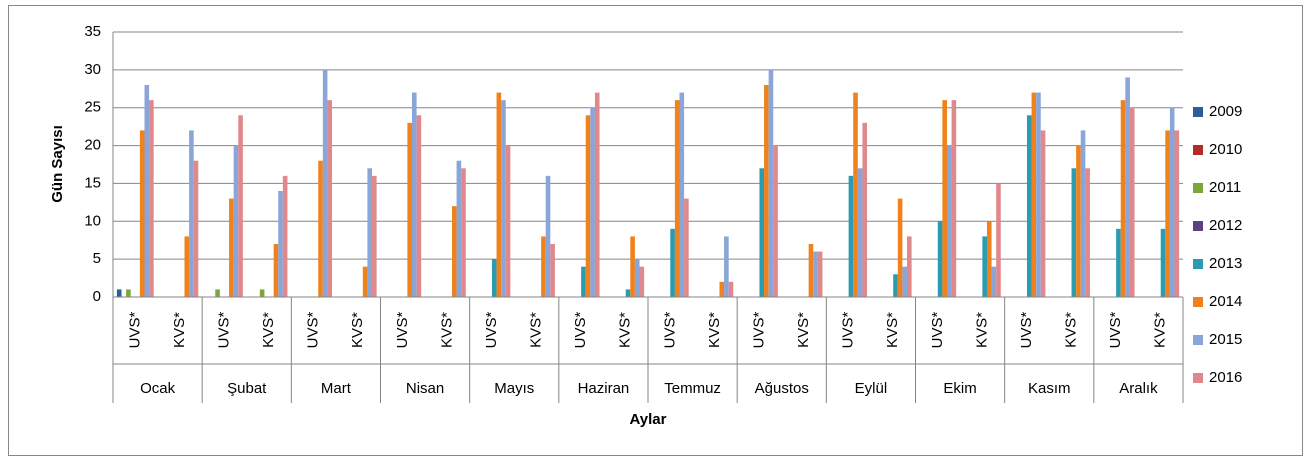 Image resolution: width=1312 pixels, height=471 pixels. Describe the element at coordinates (1225, 149) in the screenshot. I see `legend-label: 2010` at that location.